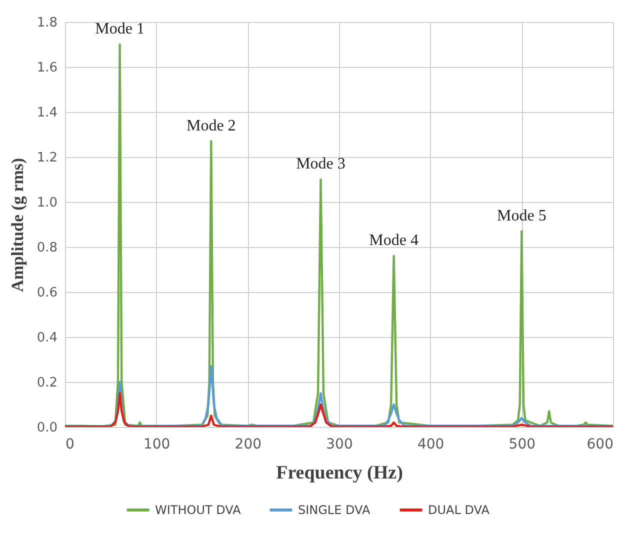 Image resolution: width=644 pixels, height=538 pixels. What do you see at coordinates (393, 240) in the screenshot?
I see `annotation: Mode 4` at bounding box center [393, 240].